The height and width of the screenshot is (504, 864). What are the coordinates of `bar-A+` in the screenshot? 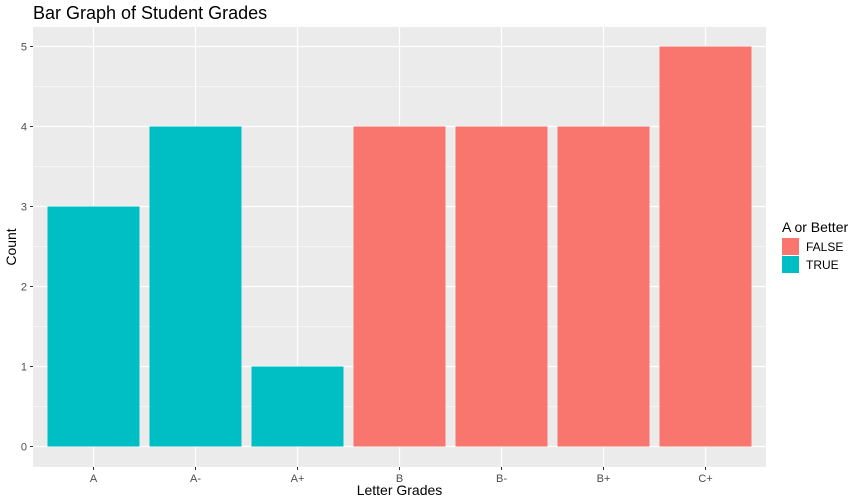 It's located at (297, 406).